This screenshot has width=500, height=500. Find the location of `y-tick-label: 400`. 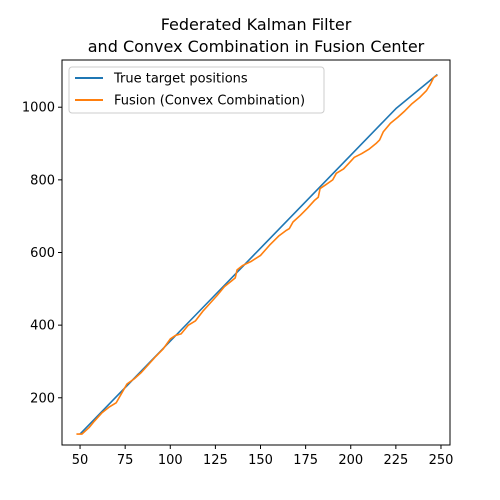

y-tick-label: 400 is located at coordinates (42, 326).